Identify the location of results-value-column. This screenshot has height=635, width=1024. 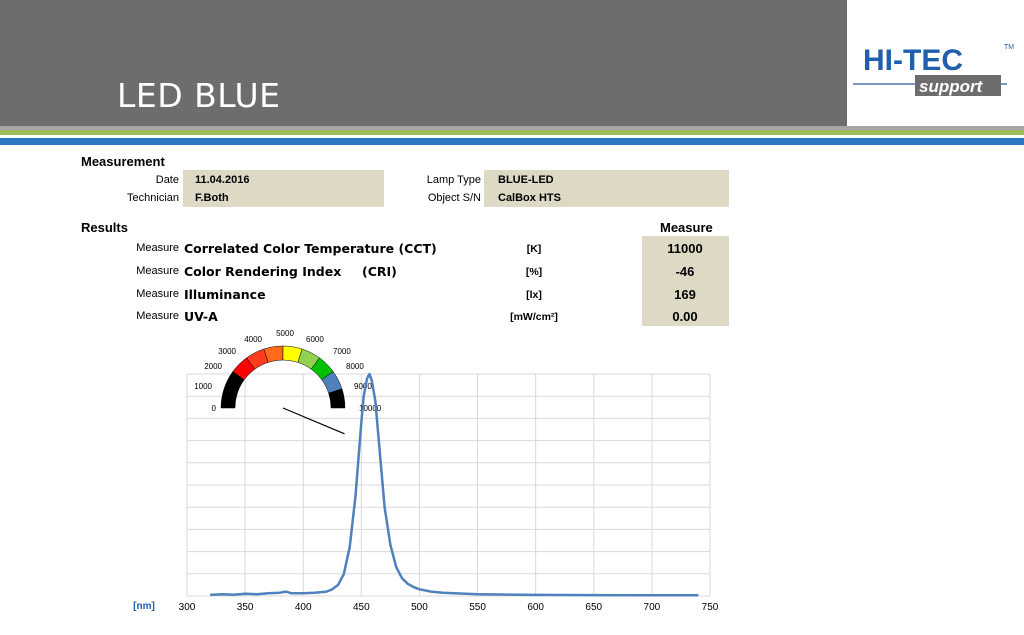
(685, 281).